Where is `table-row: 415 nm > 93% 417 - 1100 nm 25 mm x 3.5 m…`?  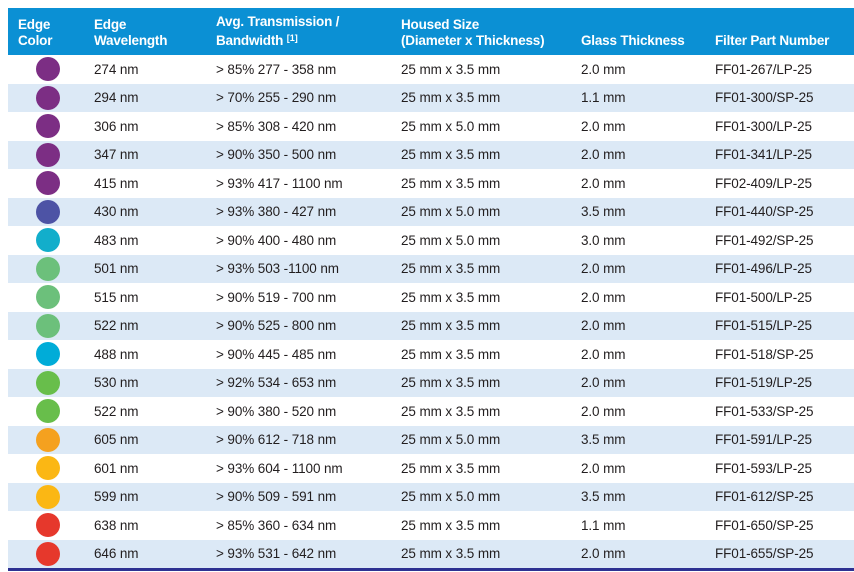
table-row: 415 nm > 93% 417 - 1100 nm 25 mm x 3.5 m… is located at coordinates (431, 183).